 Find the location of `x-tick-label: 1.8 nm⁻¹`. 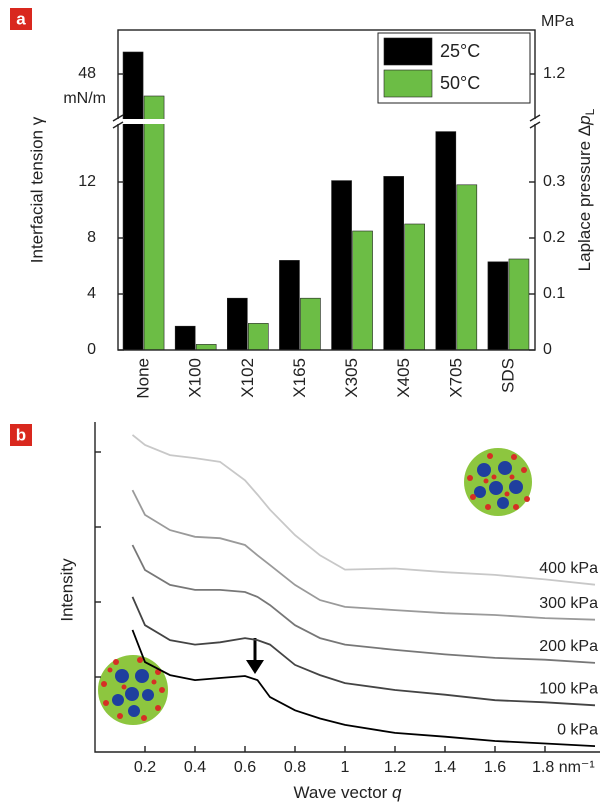

x-tick-label: 1.8 nm⁻¹ is located at coordinates (563, 767).